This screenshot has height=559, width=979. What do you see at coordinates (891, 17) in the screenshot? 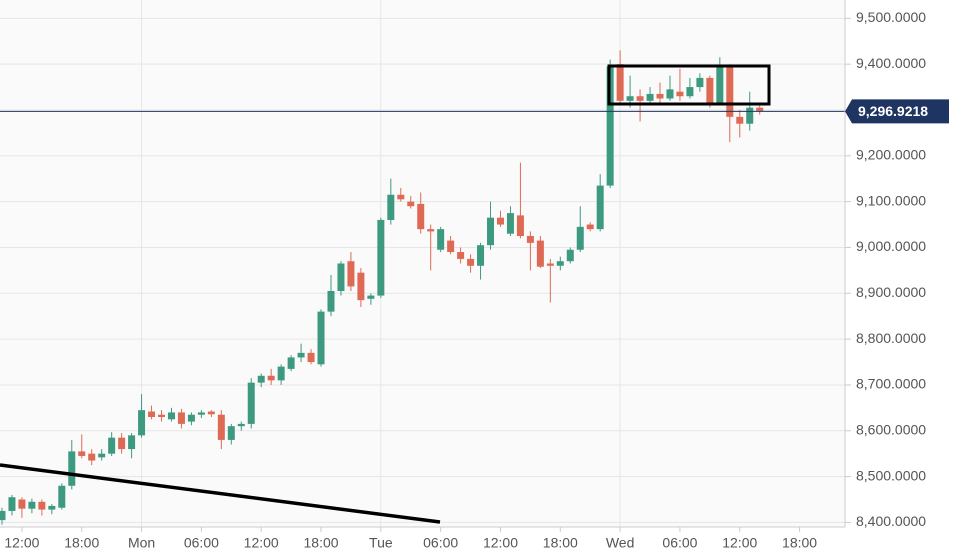
I see `y-tick-label: 9,500.0000` at bounding box center [891, 17].